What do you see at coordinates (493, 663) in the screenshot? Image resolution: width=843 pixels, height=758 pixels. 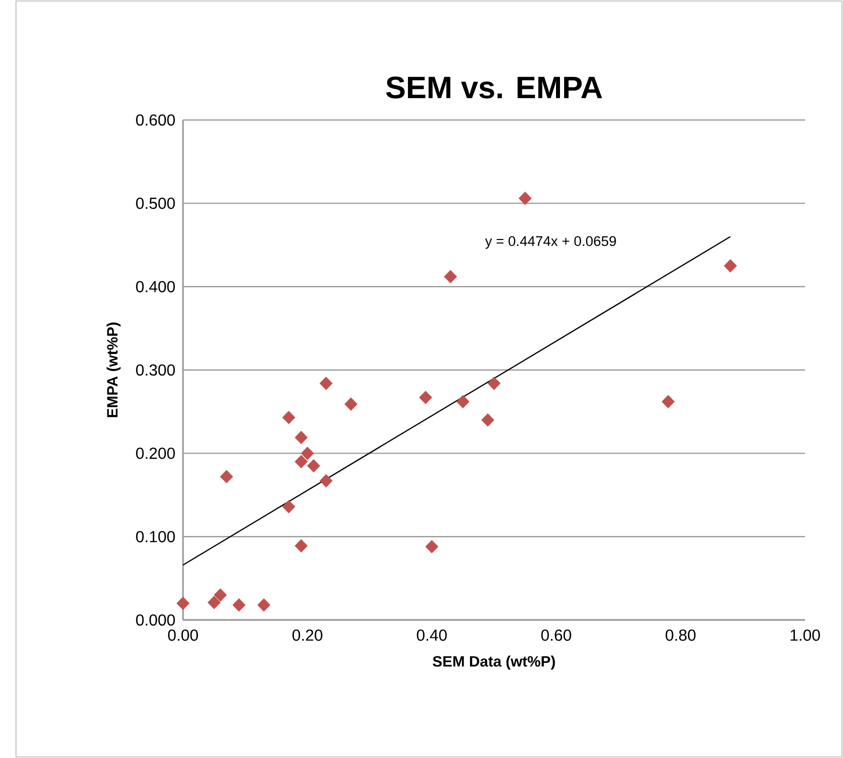 I see `x-axis-title: SEM Data (wt%P)` at bounding box center [493, 663].